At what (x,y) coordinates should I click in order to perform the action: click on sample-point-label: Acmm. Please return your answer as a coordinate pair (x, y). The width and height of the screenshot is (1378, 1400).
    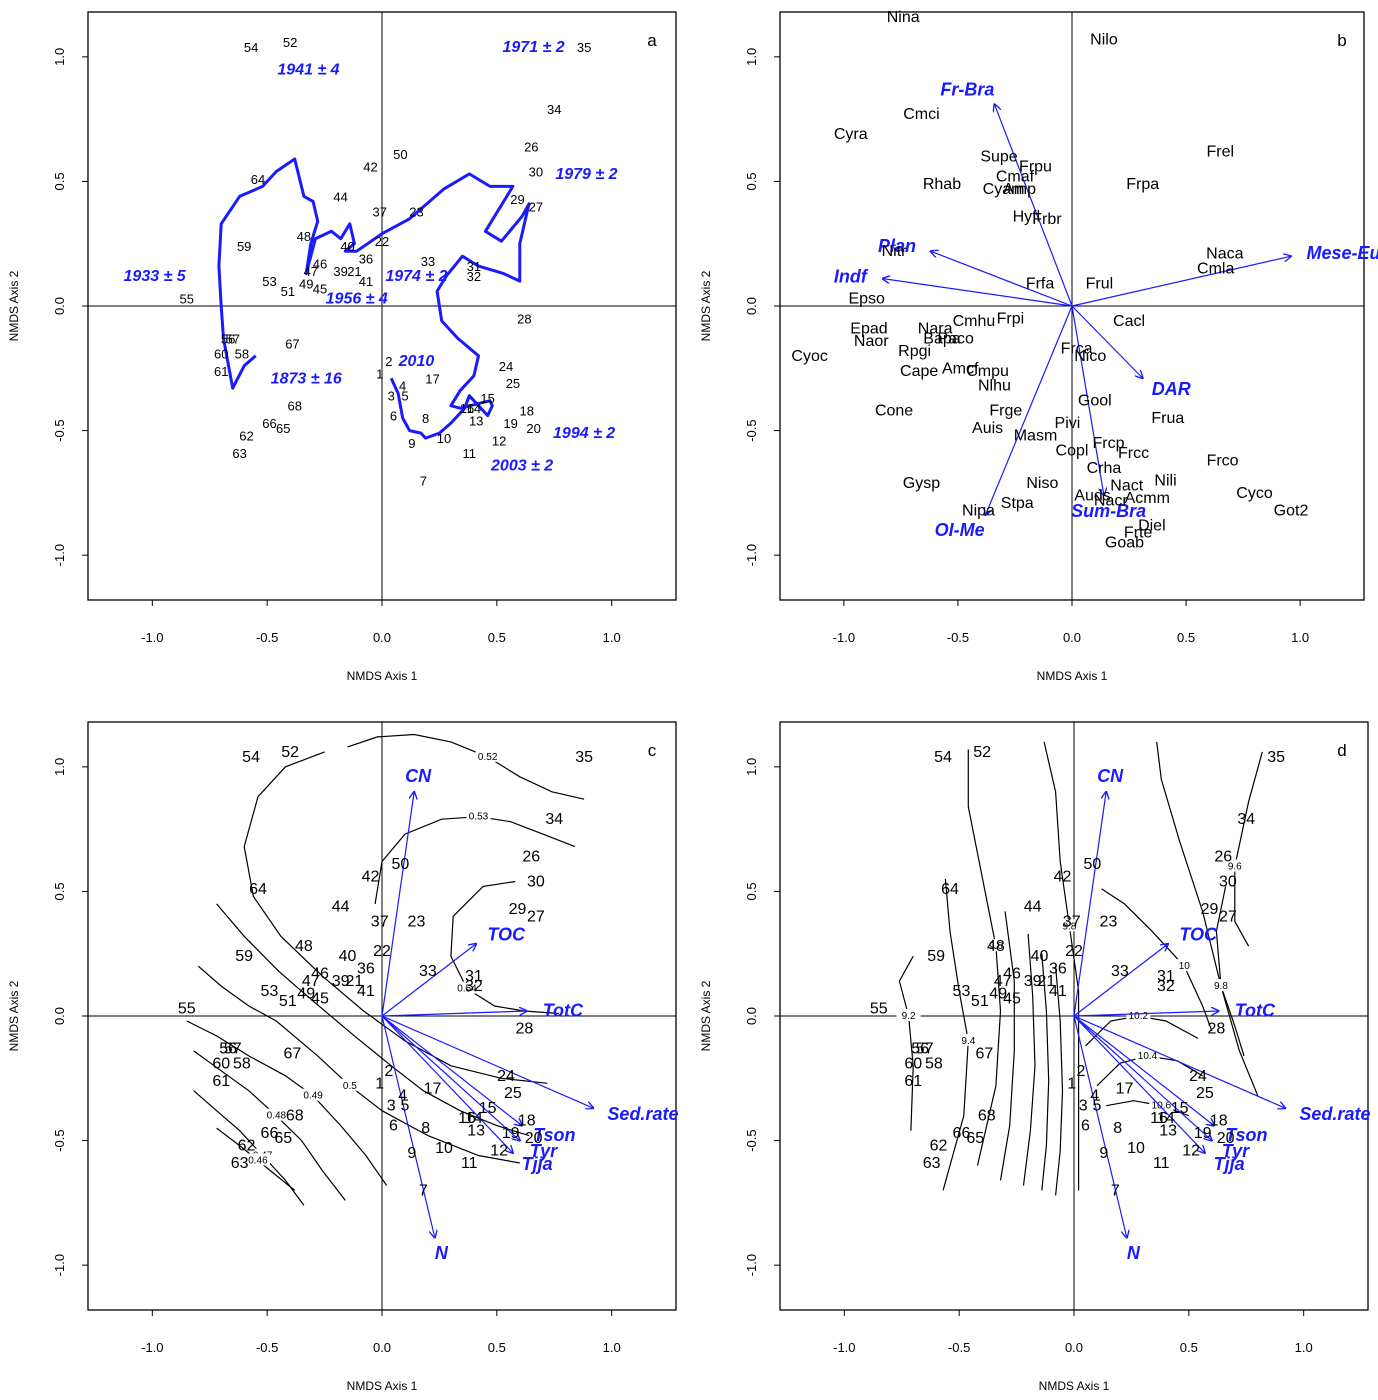
    Looking at the image, I should click on (1147, 498).